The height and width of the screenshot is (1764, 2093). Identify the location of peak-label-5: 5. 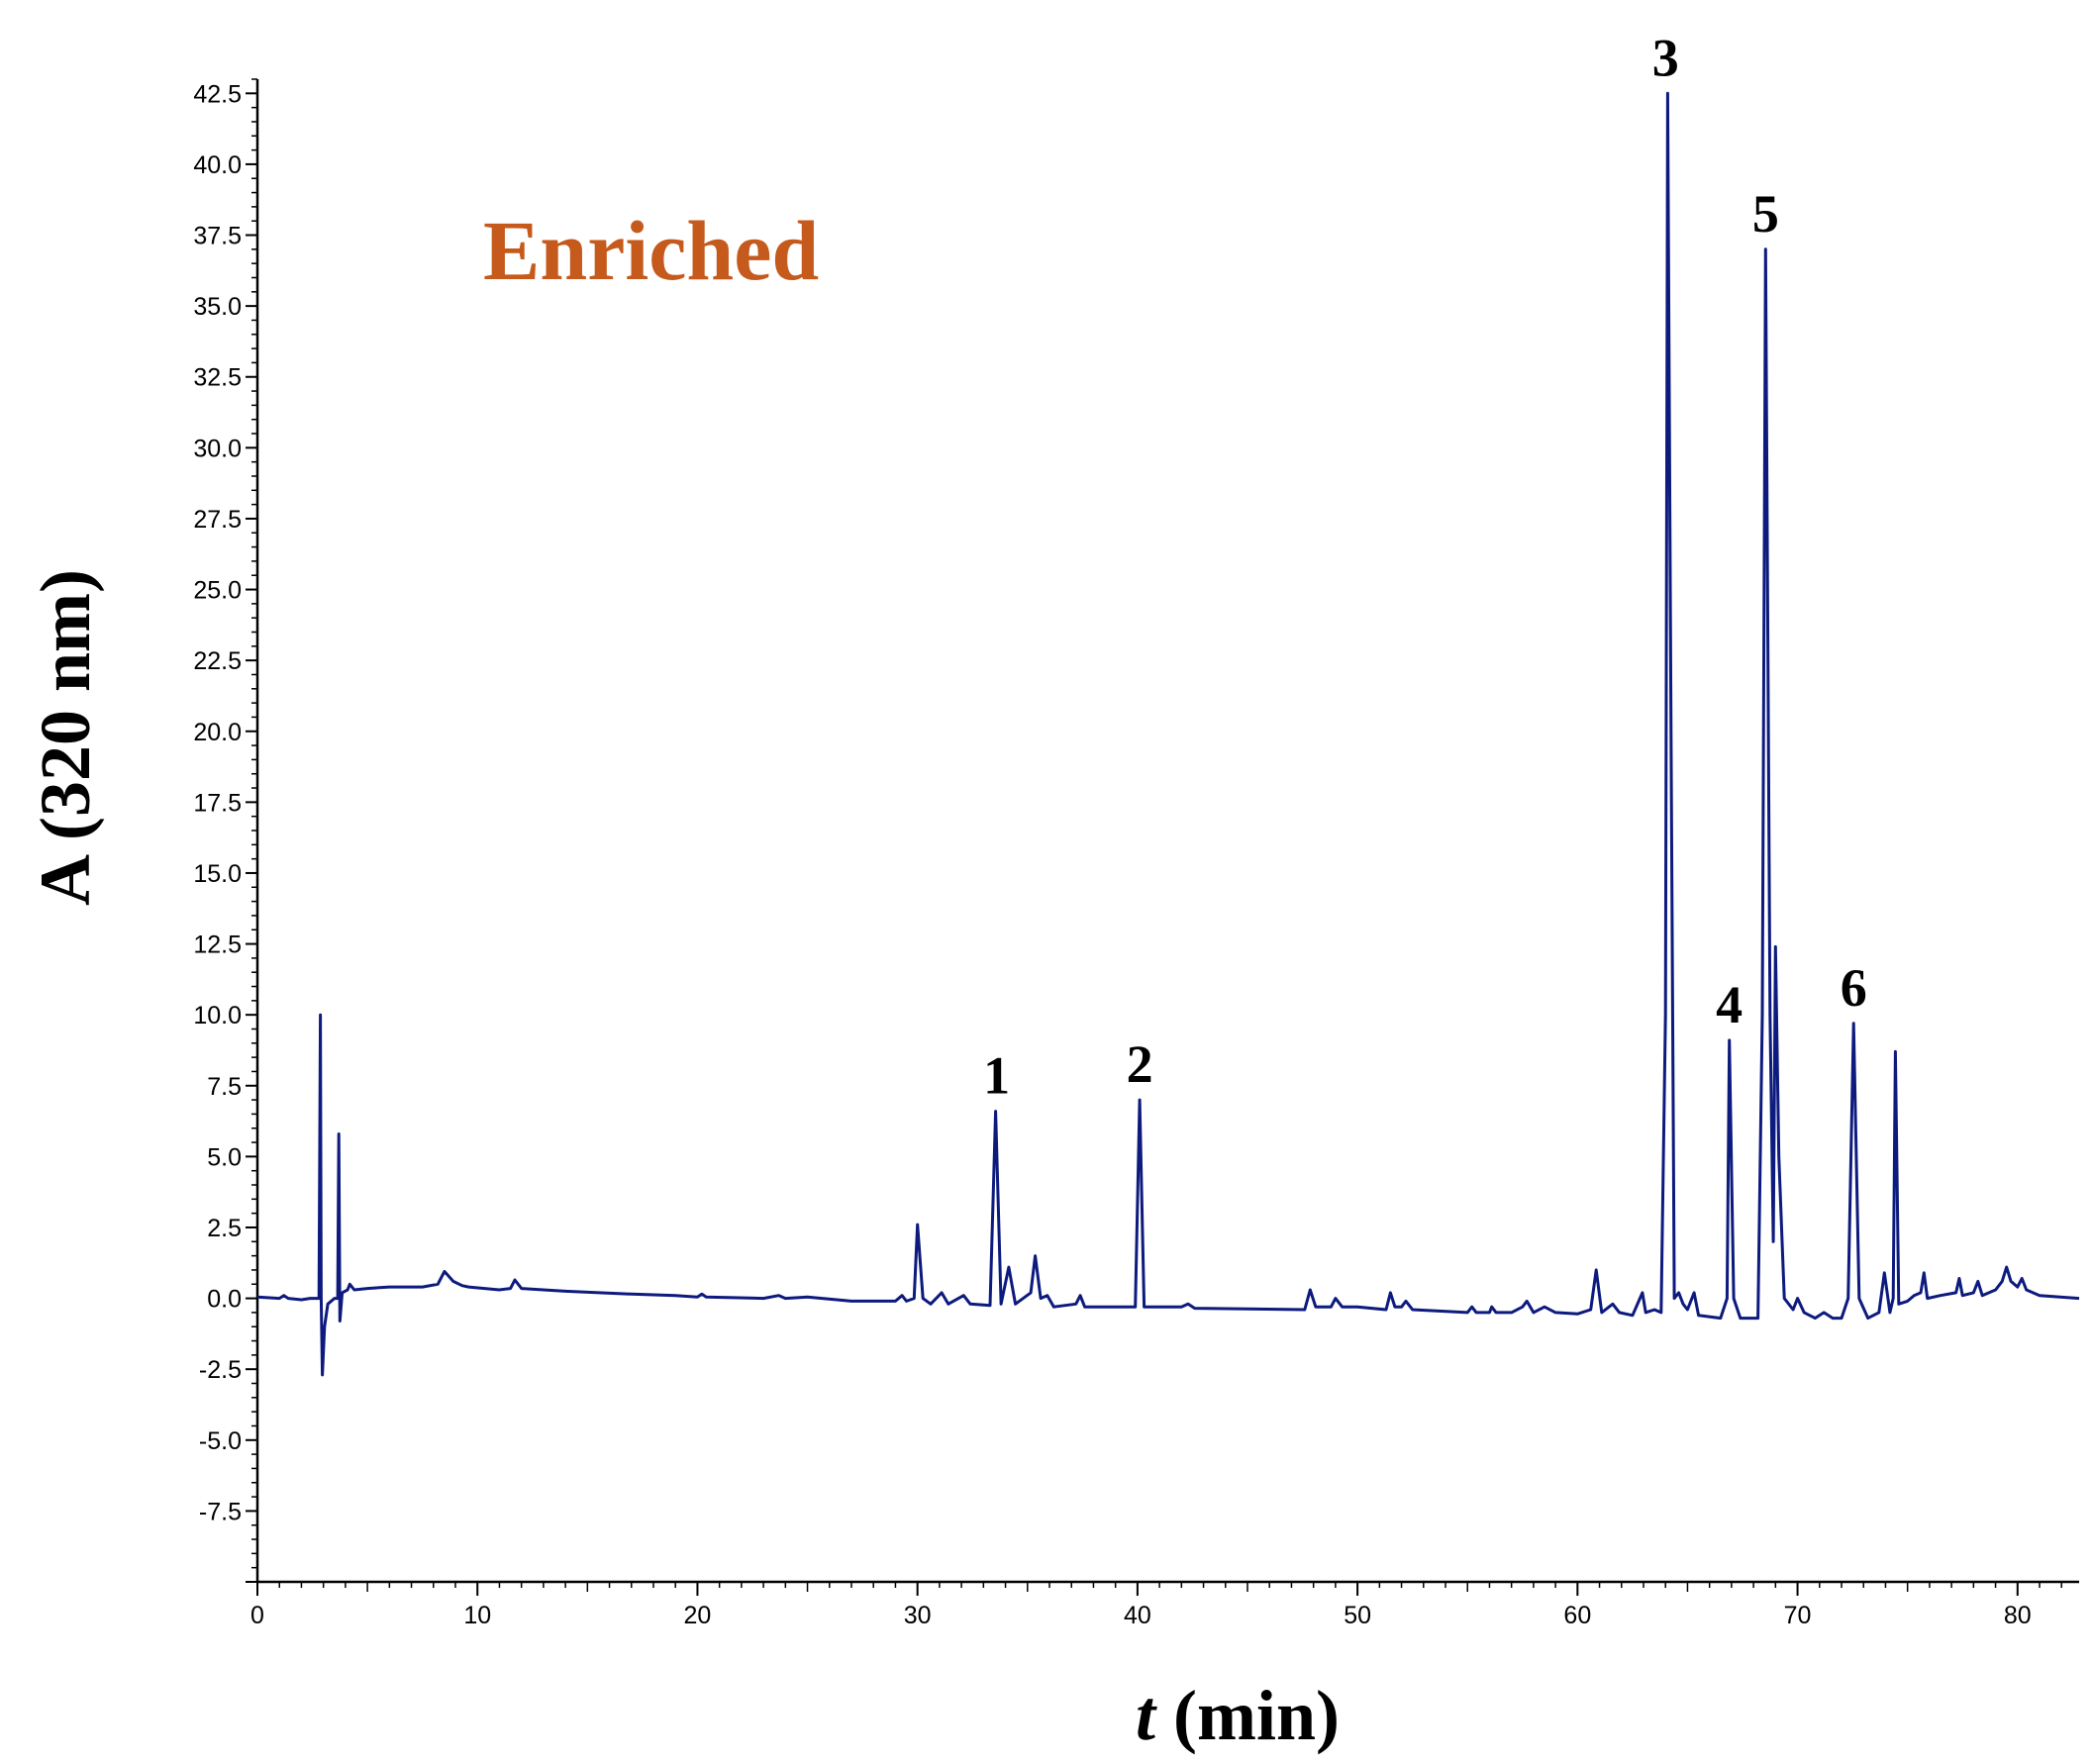
(1765, 214).